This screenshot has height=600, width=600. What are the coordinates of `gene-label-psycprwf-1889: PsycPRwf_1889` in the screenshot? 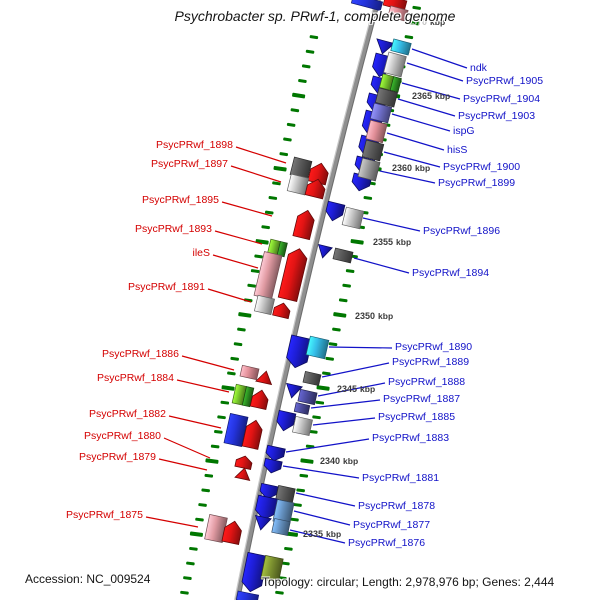 It's located at (431, 361).